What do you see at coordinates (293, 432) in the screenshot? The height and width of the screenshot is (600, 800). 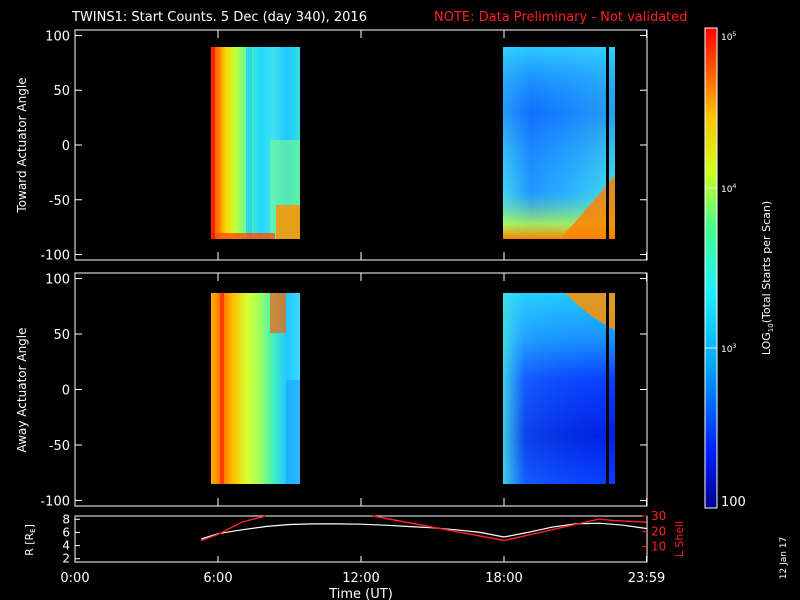 I see `away-early-blue` at bounding box center [293, 432].